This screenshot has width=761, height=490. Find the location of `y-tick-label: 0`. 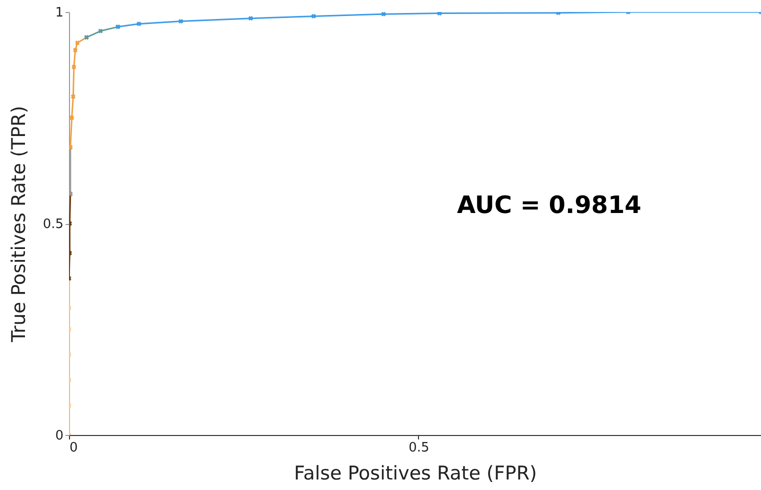

y-tick-label: 0 is located at coordinates (59, 436).